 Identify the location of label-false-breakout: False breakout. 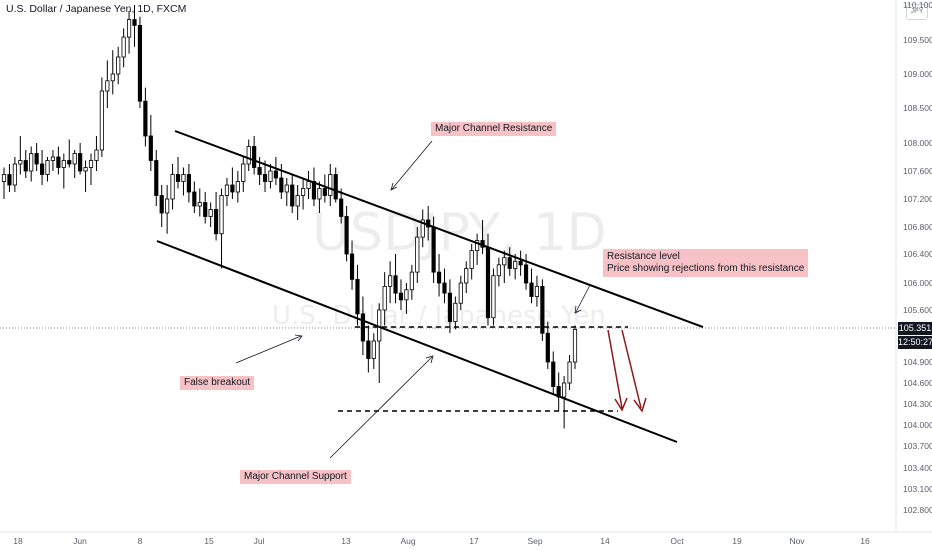
(217, 383).